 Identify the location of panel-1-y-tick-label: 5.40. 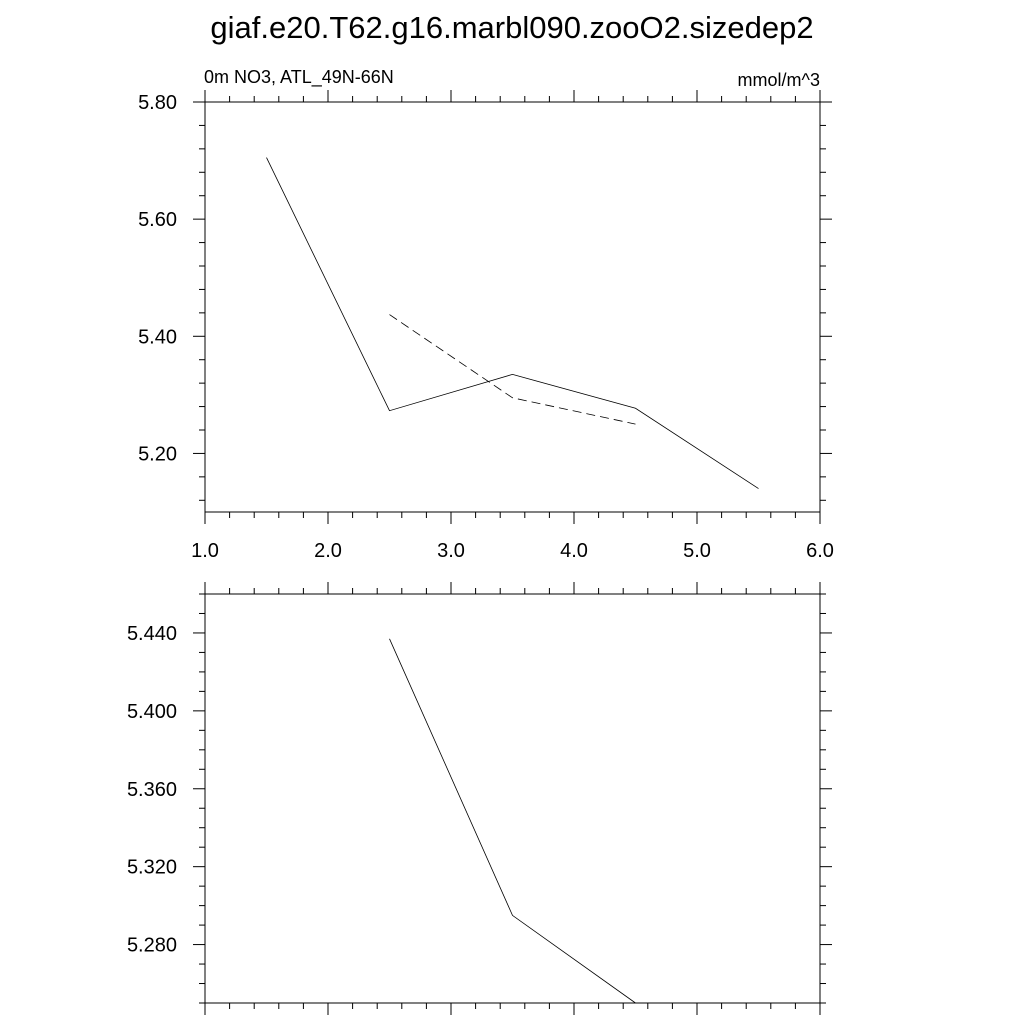
(157, 337).